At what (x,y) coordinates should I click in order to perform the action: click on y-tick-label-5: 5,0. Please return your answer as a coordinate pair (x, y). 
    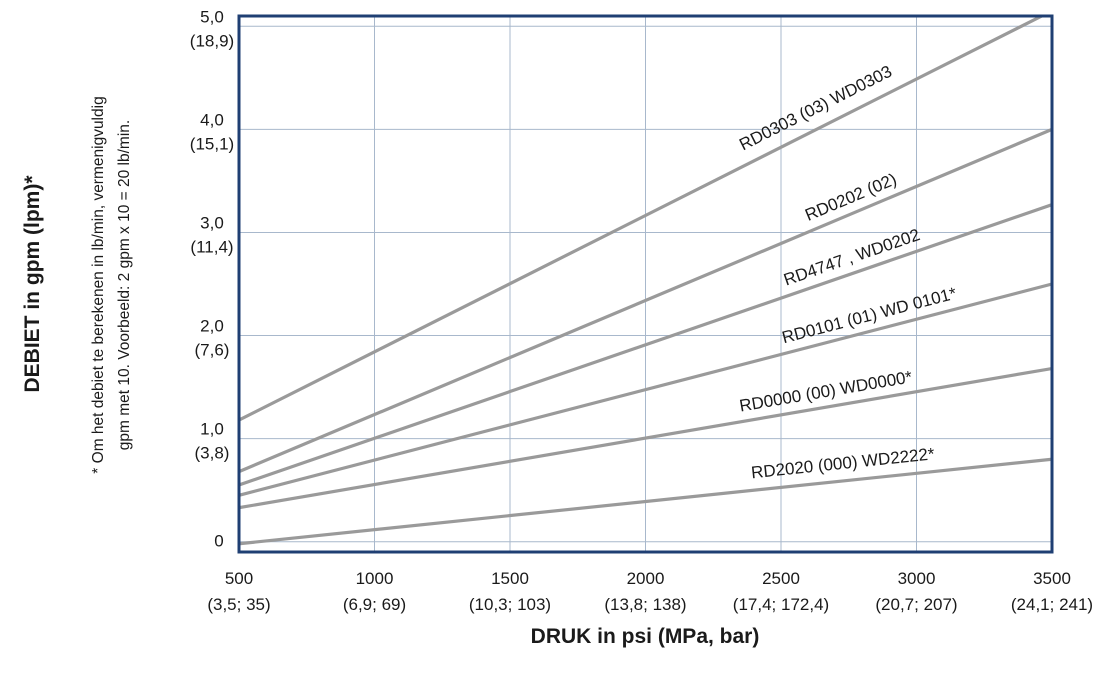
    Looking at the image, I should click on (212, 16).